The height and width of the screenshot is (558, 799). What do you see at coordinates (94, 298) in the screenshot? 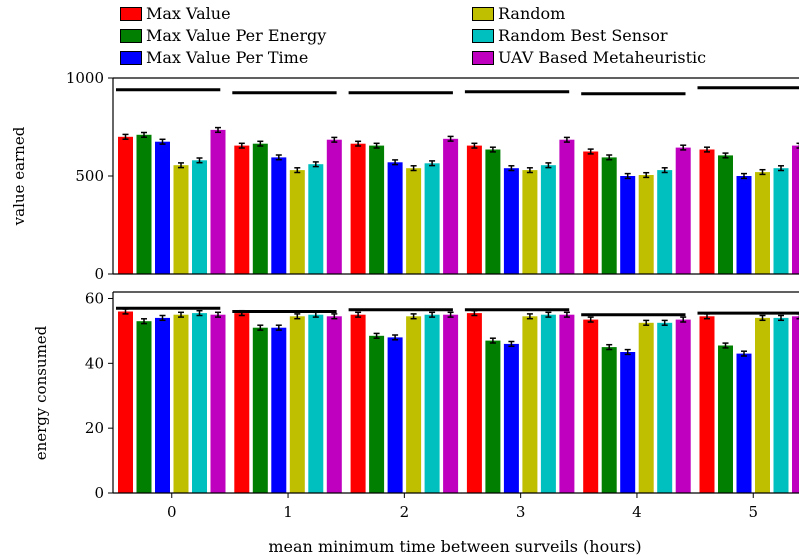
I see `y-tick-label: 60` at bounding box center [94, 298].